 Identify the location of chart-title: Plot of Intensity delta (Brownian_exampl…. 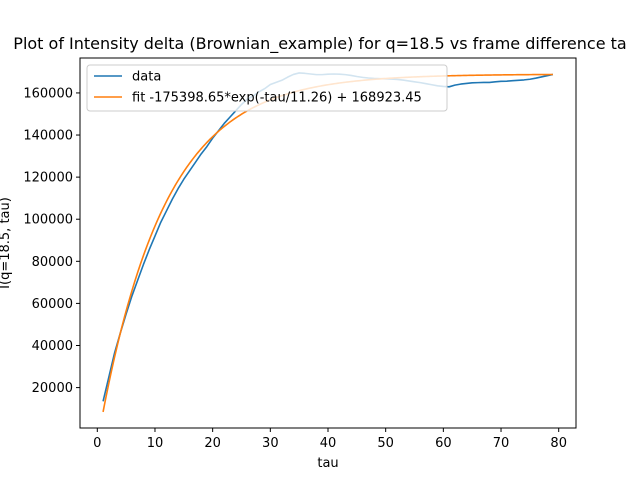
(319, 44).